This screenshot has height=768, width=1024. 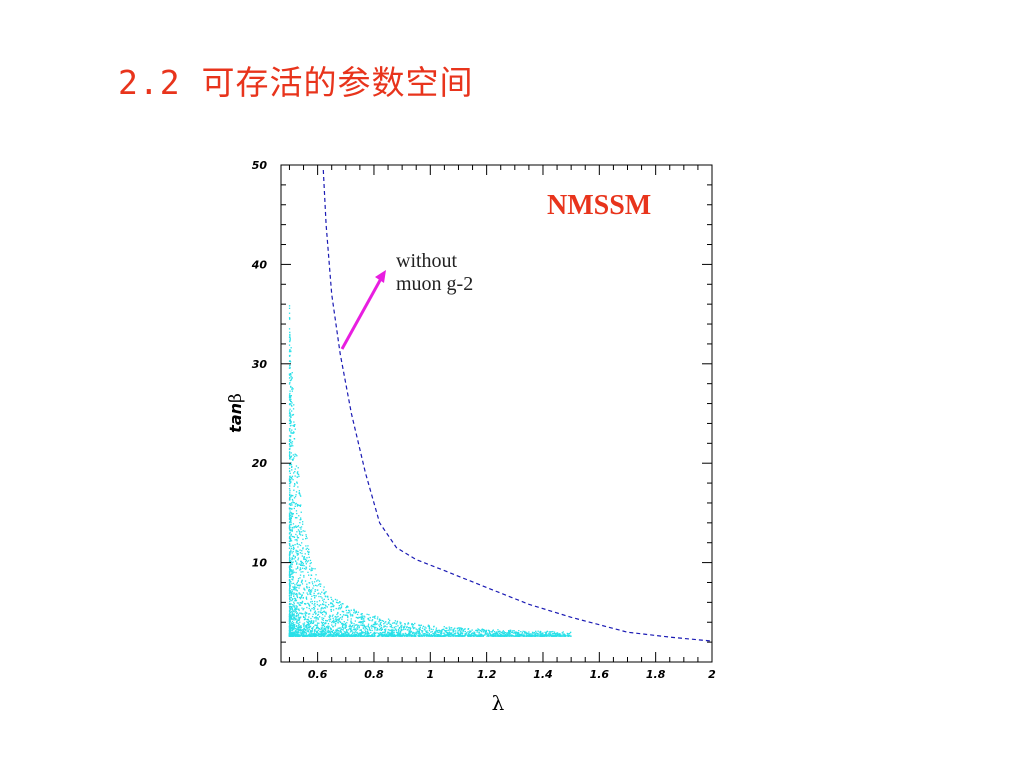 What do you see at coordinates (236, 413) in the screenshot?
I see `y-axis-label: tanβ` at bounding box center [236, 413].